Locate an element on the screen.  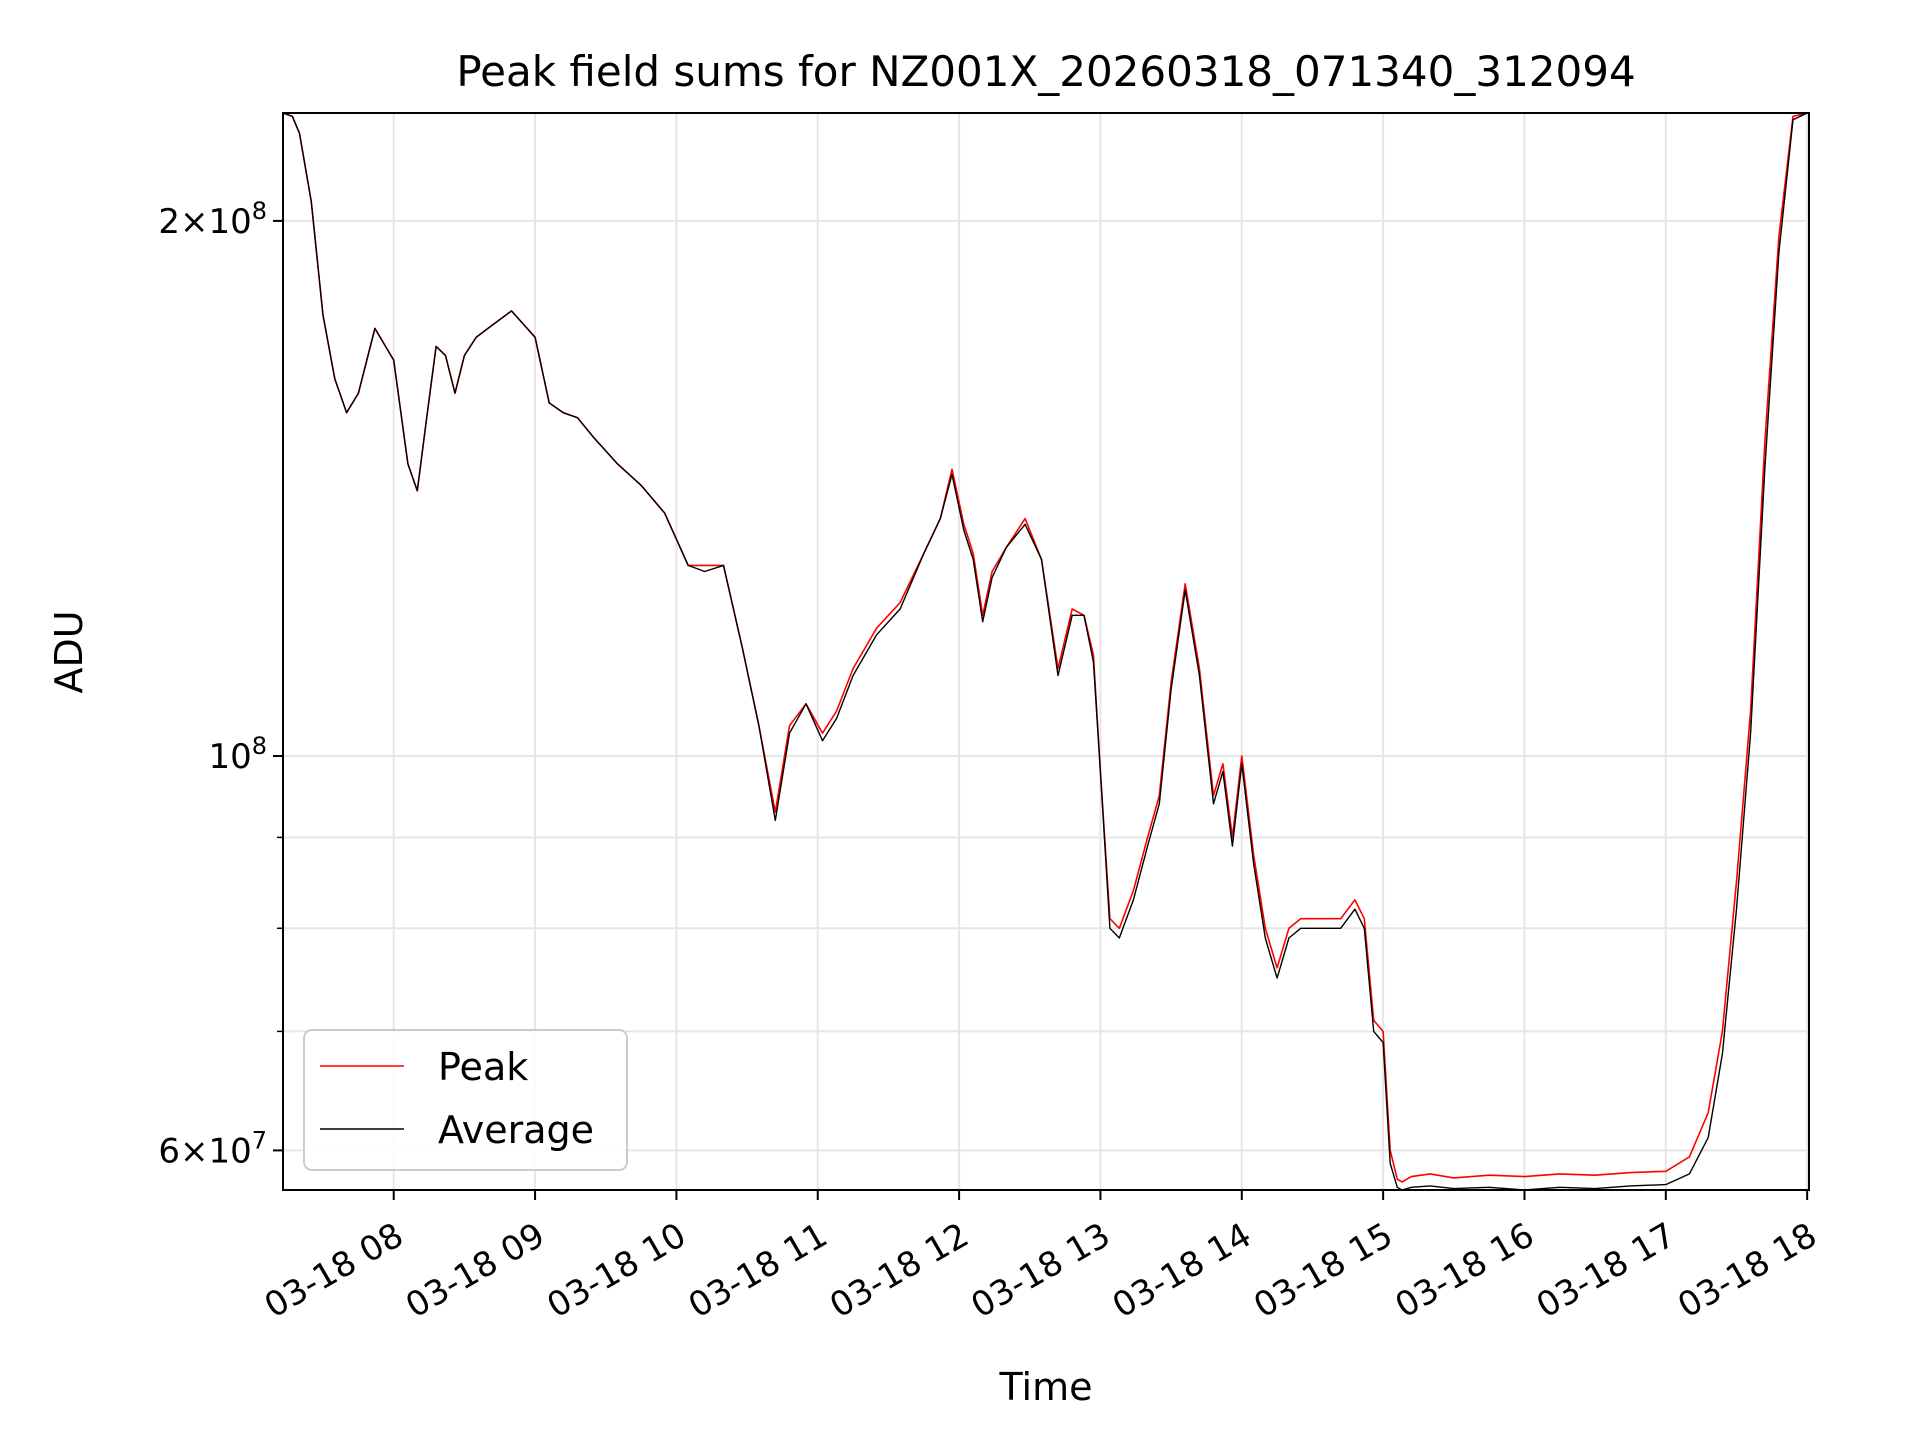
legend: Peak Average is located at coordinates (465, 1100).